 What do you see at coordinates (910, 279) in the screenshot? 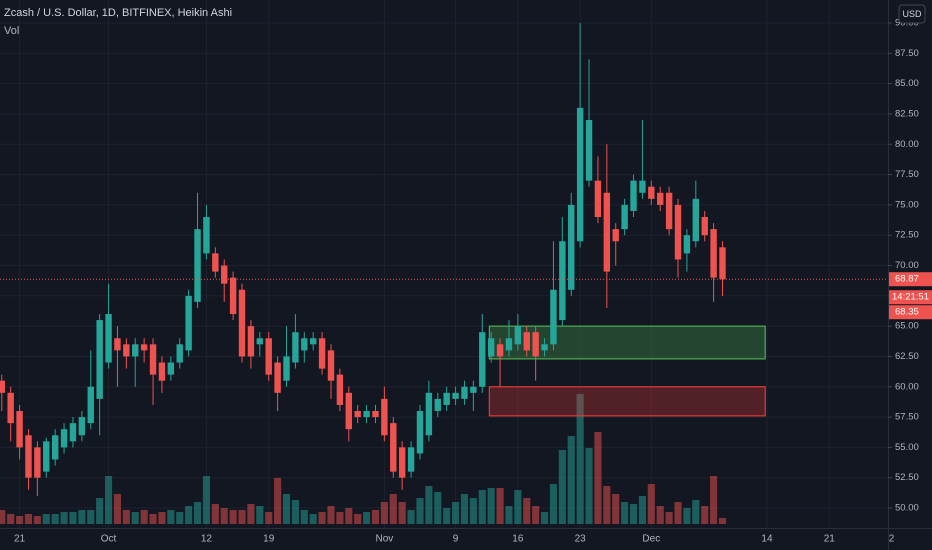
I see `last-price-box` at bounding box center [910, 279].